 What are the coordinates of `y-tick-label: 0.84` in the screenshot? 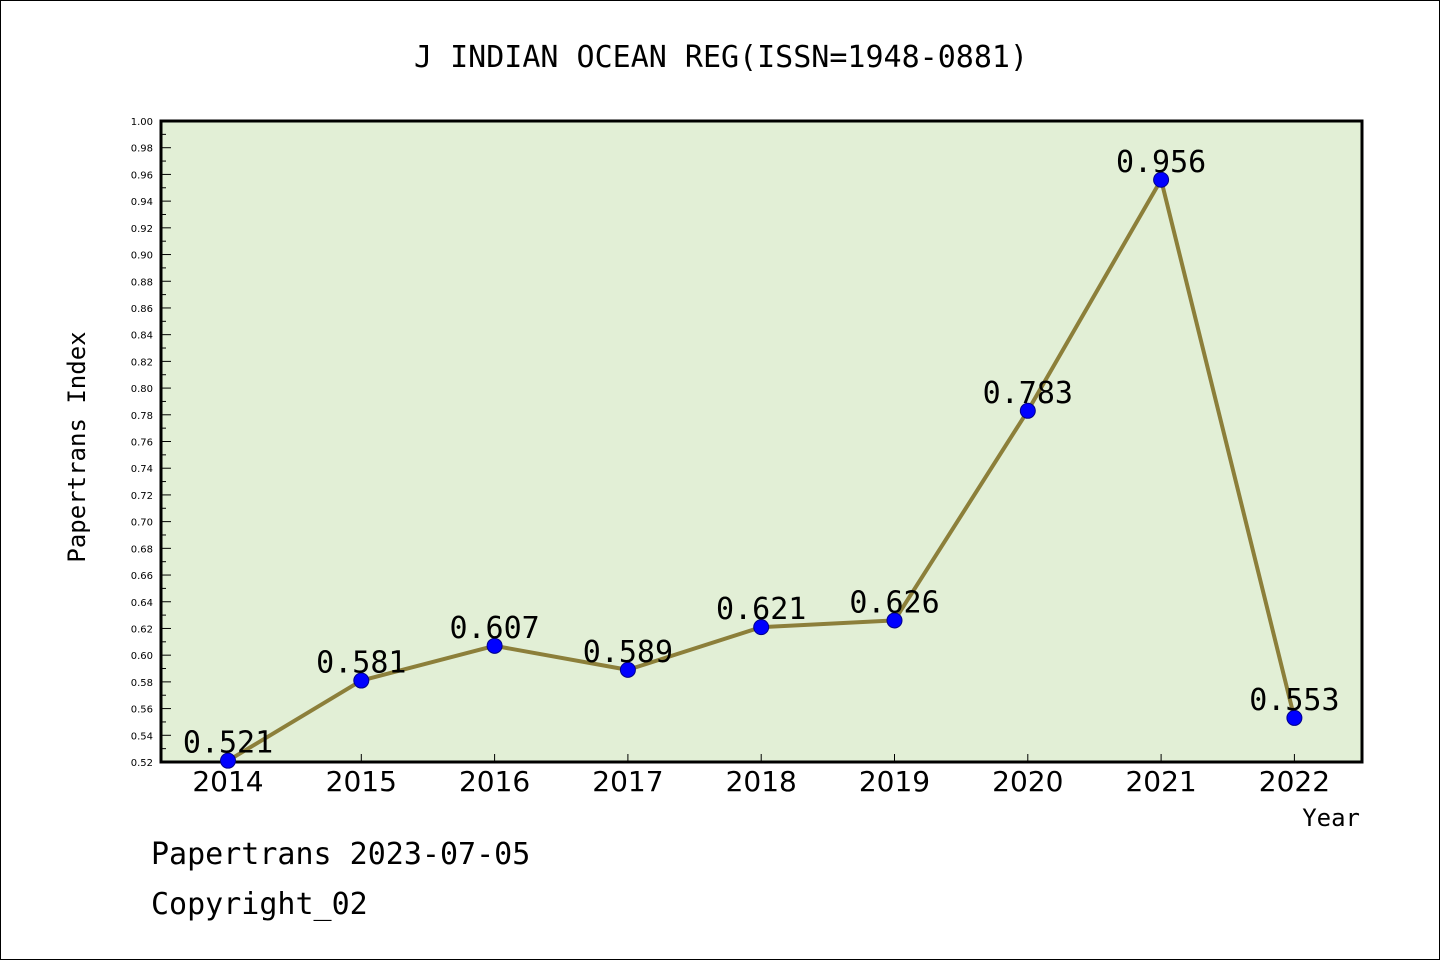 It's located at (142, 336).